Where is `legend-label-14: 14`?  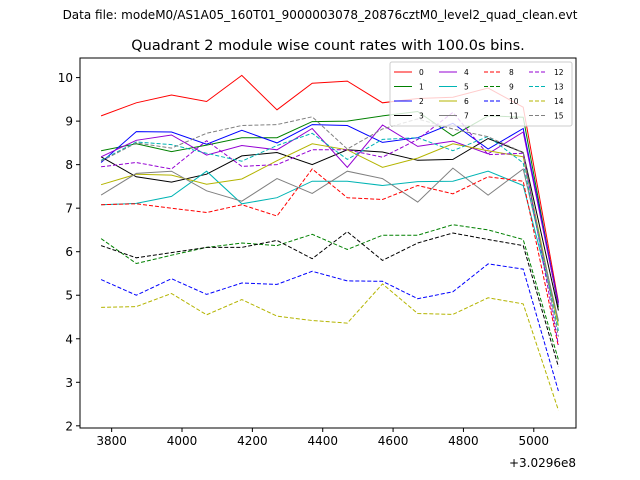
legend-label-14: 14 is located at coordinates (559, 101).